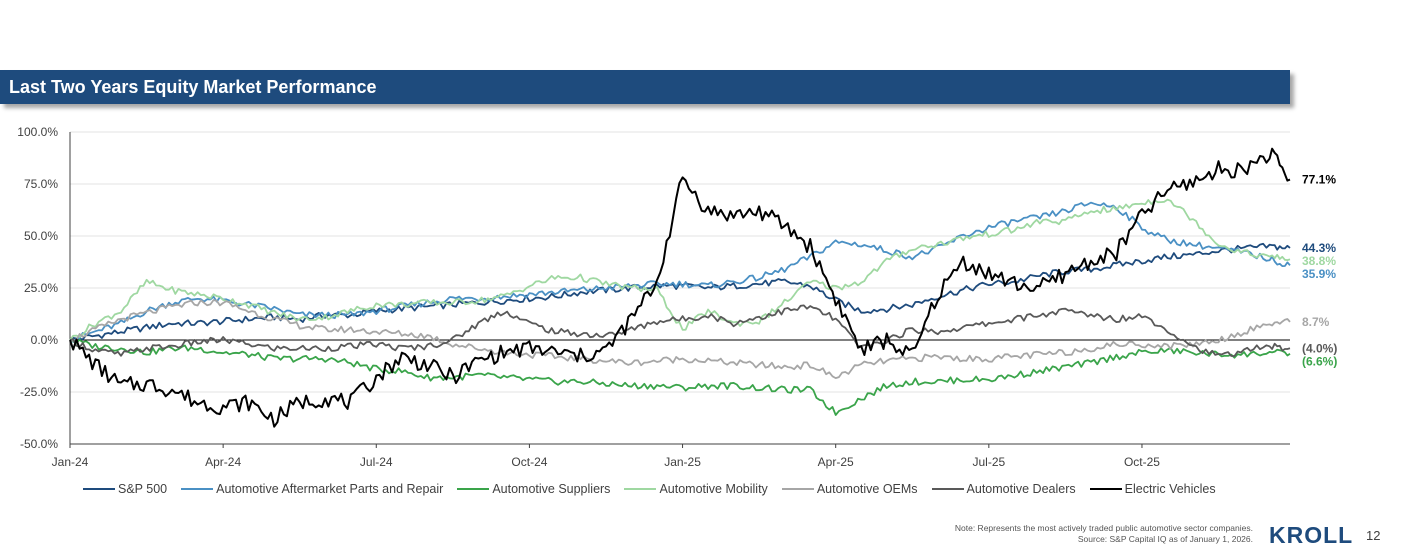 The image size is (1401, 550). Describe the element at coordinates (193, 87) in the screenshot. I see `page-title: Last Two Years Equity Market Performance` at that location.